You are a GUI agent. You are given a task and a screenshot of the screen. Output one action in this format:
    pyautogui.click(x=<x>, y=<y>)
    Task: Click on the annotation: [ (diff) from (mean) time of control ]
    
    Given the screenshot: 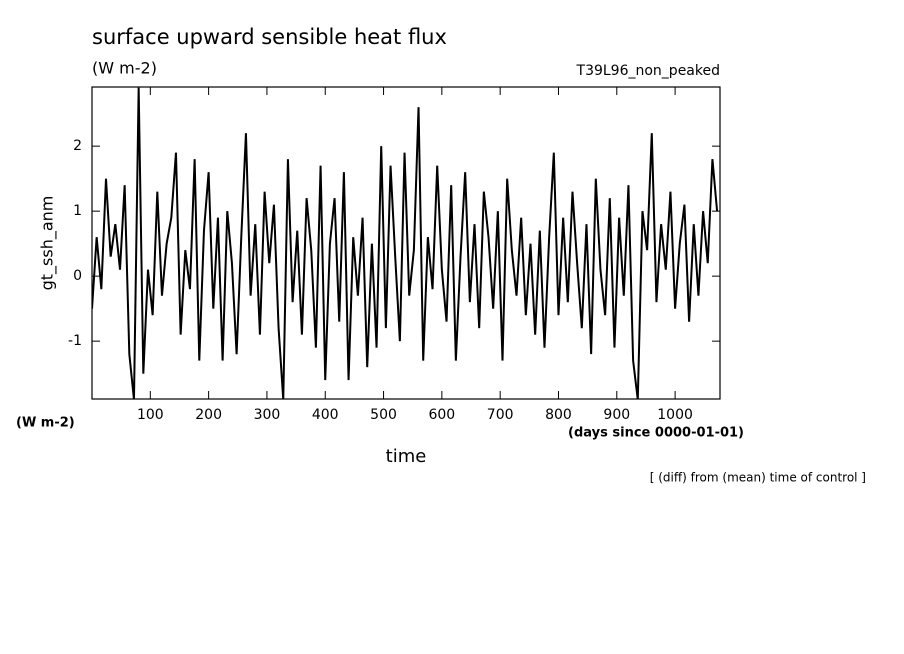 What is the action you would take?
    pyautogui.click(x=758, y=478)
    